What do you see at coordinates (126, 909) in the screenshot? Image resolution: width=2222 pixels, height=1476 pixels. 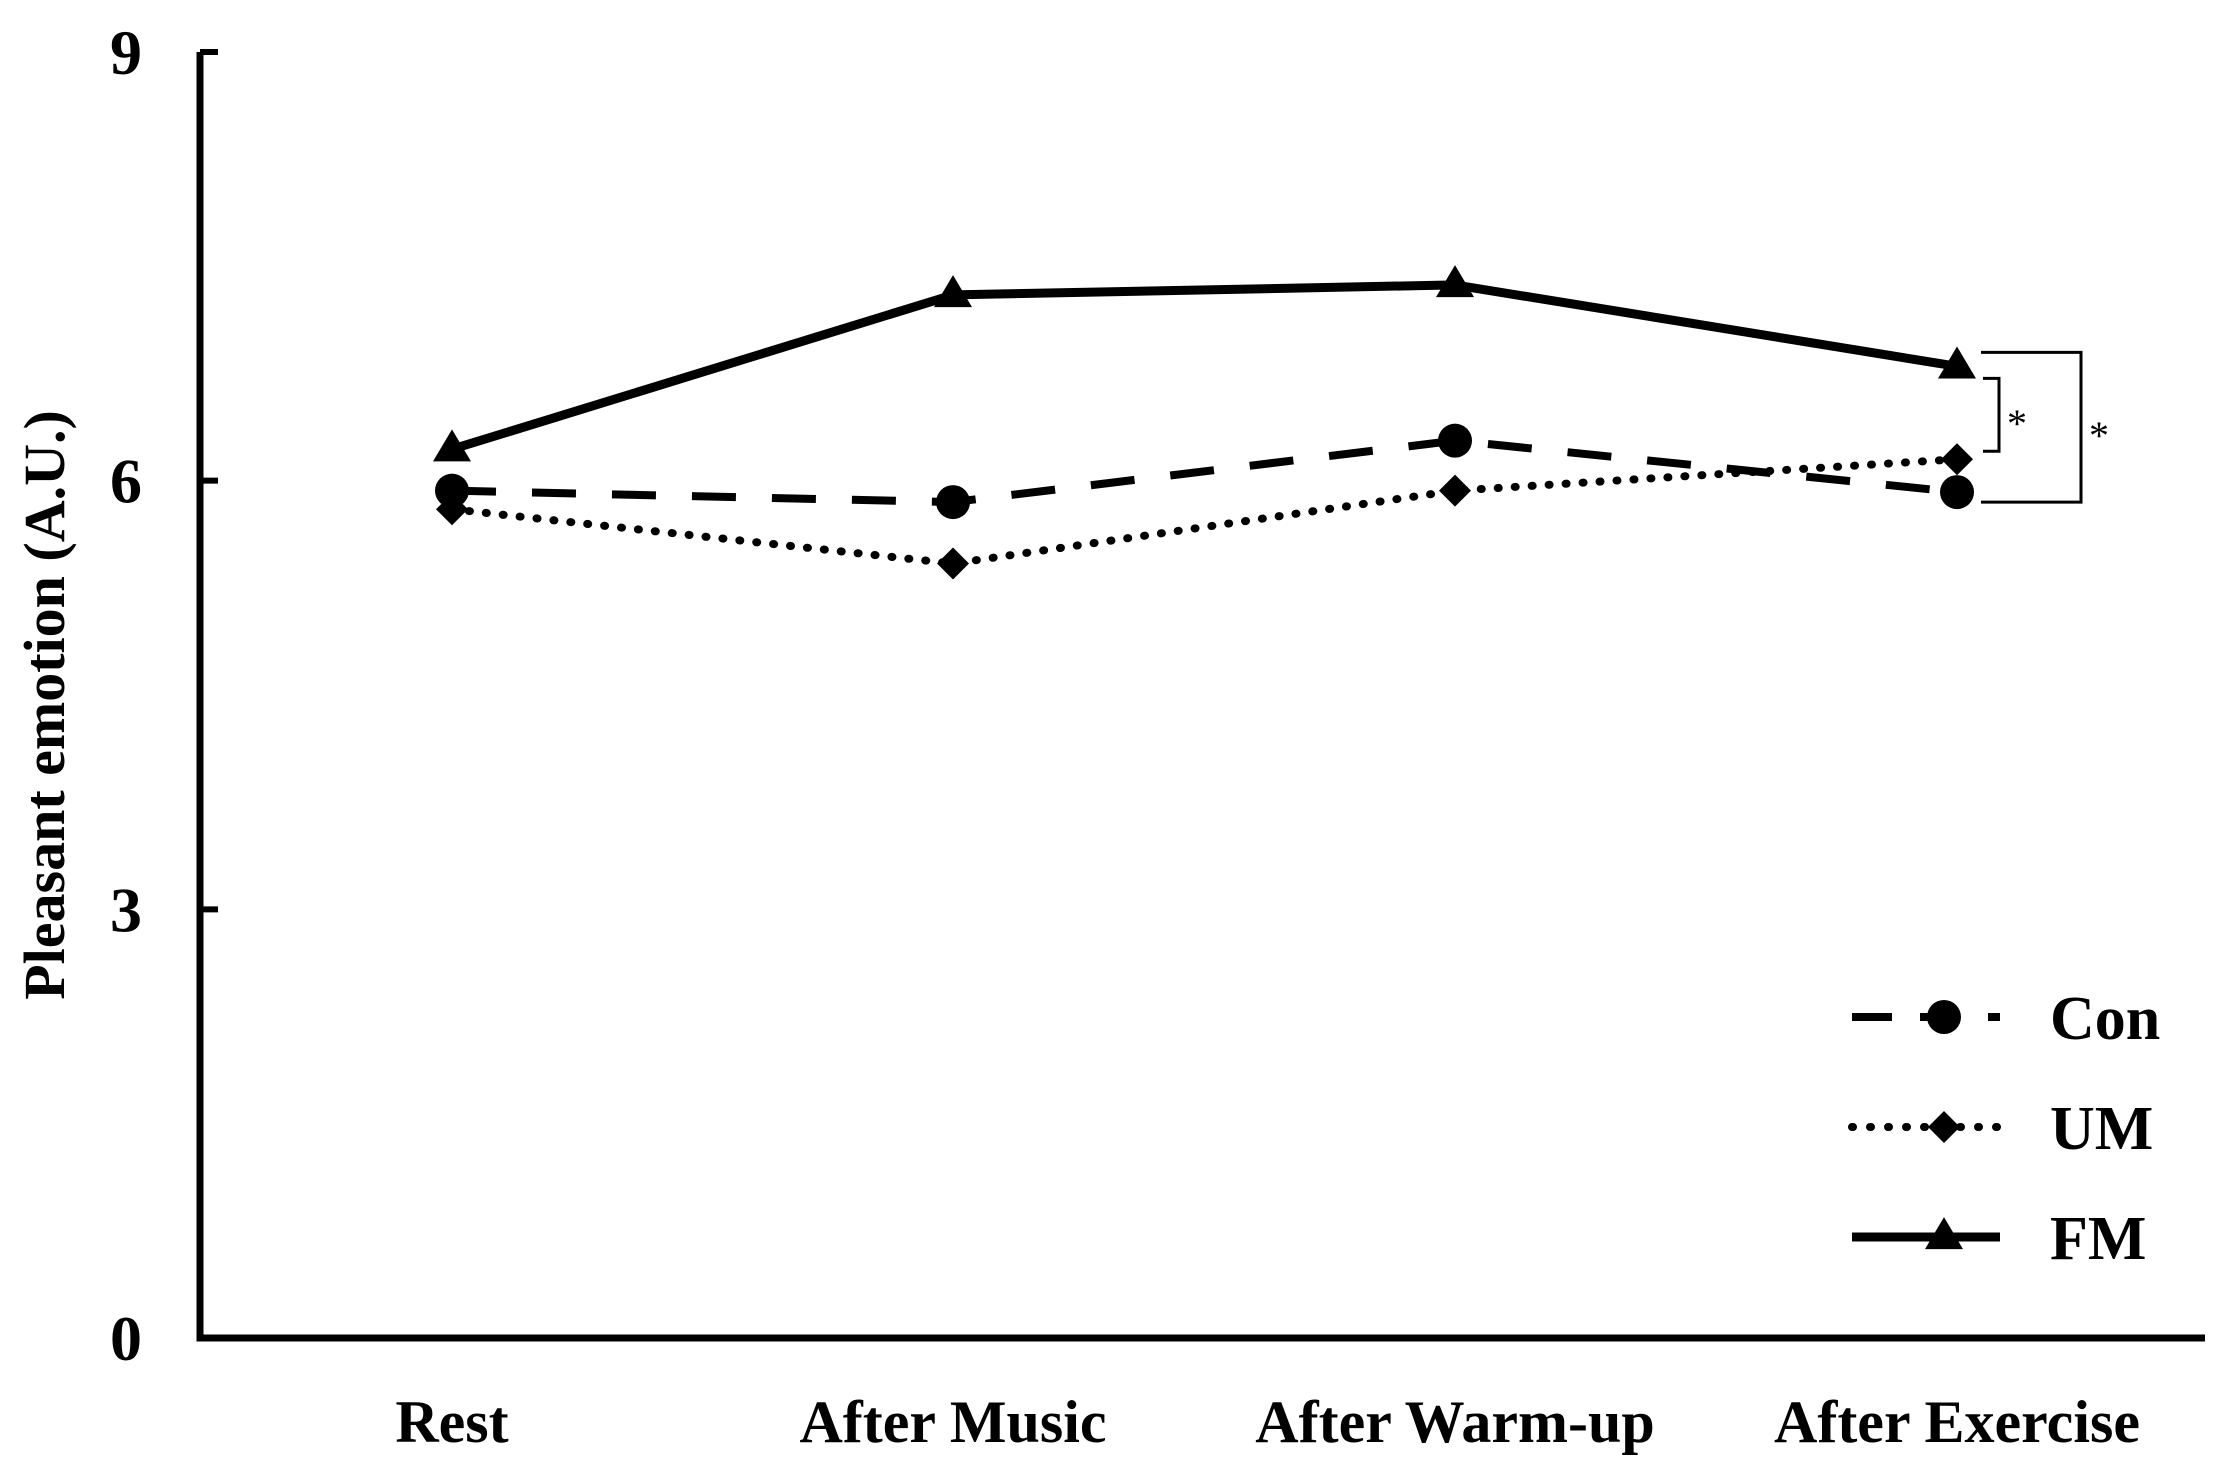 I see `y-tick-label: 3` at bounding box center [126, 909].